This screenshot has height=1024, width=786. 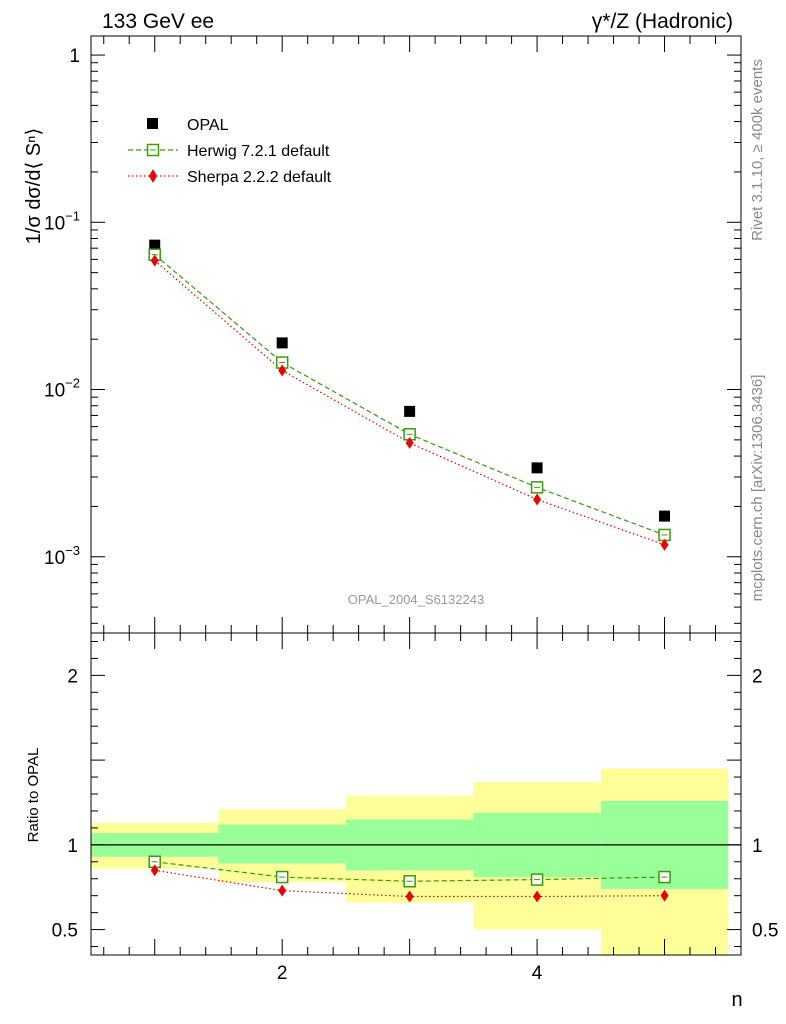 What do you see at coordinates (33, 795) in the screenshot?
I see `ratio-y-axis-title: Ratio to OPAL` at bounding box center [33, 795].